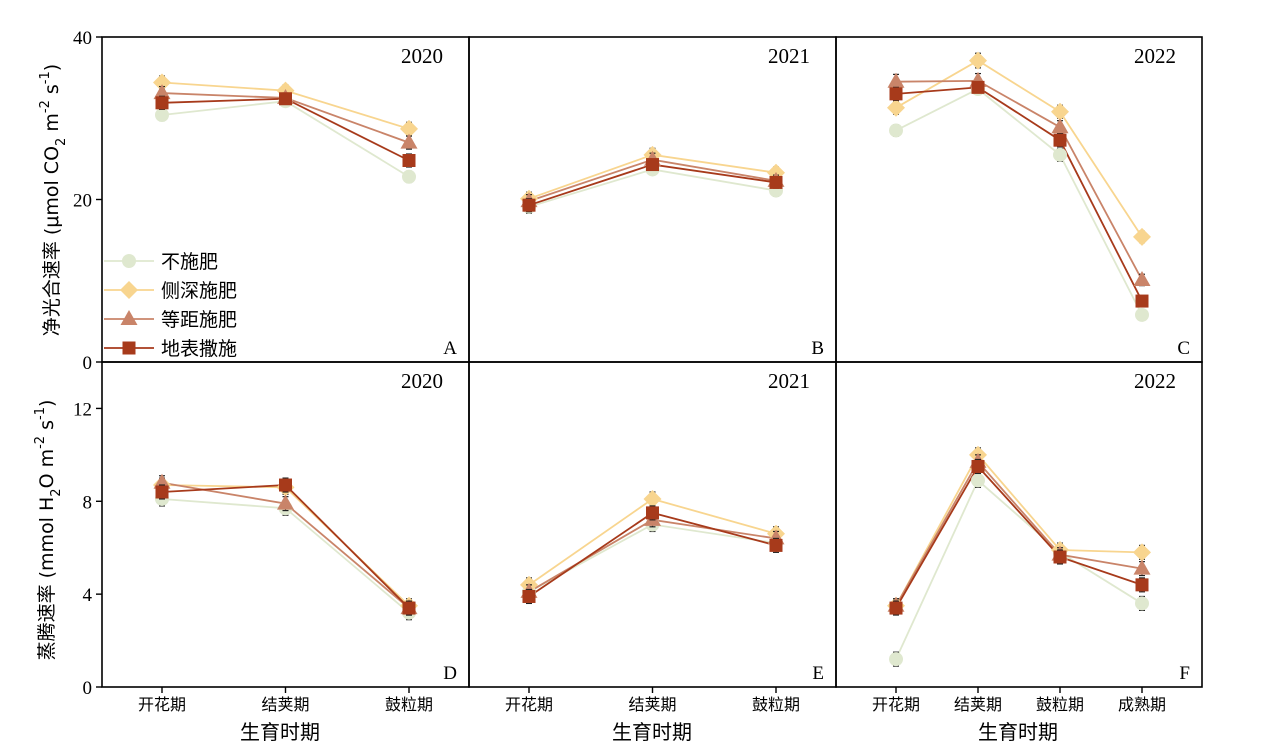 This screenshot has width=1266, height=747. I want to click on y-tick-label: 40, so click(82, 38).